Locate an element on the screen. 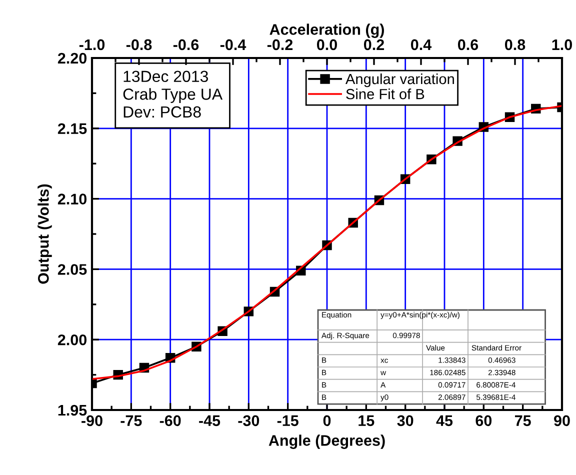 The height and width of the screenshot is (475, 576). y-tick-label: 2.15 is located at coordinates (72, 128).